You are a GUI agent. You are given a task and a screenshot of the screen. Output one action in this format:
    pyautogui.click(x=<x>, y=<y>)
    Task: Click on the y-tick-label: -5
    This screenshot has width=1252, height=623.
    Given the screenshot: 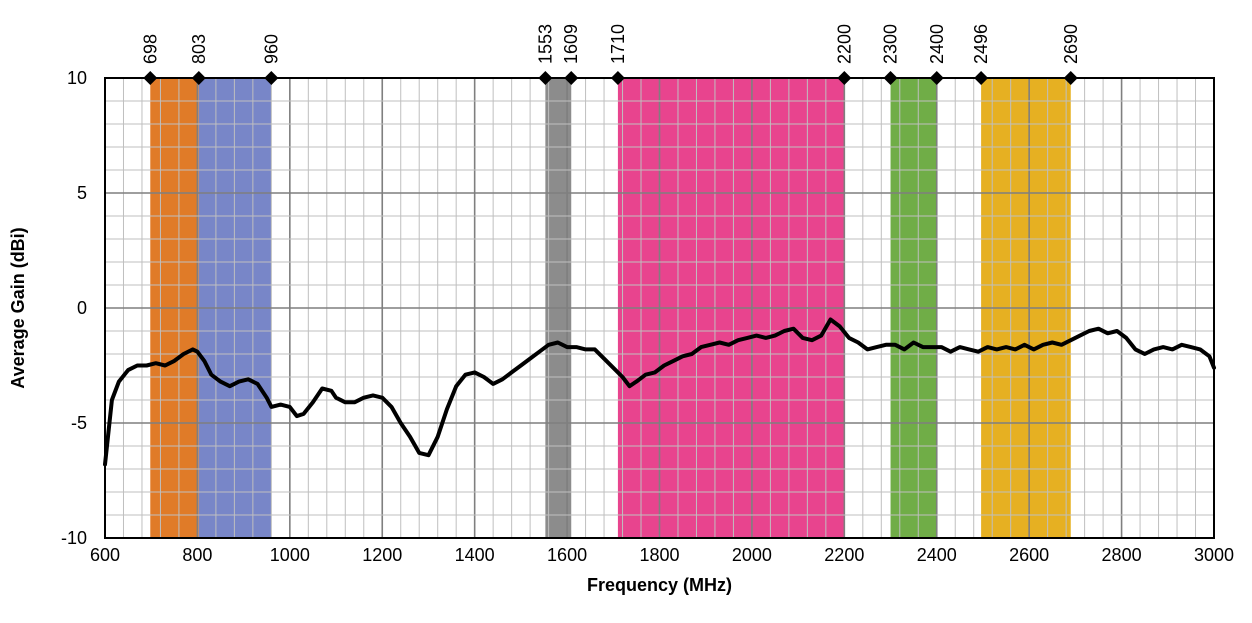 What is the action you would take?
    pyautogui.click(x=79, y=423)
    